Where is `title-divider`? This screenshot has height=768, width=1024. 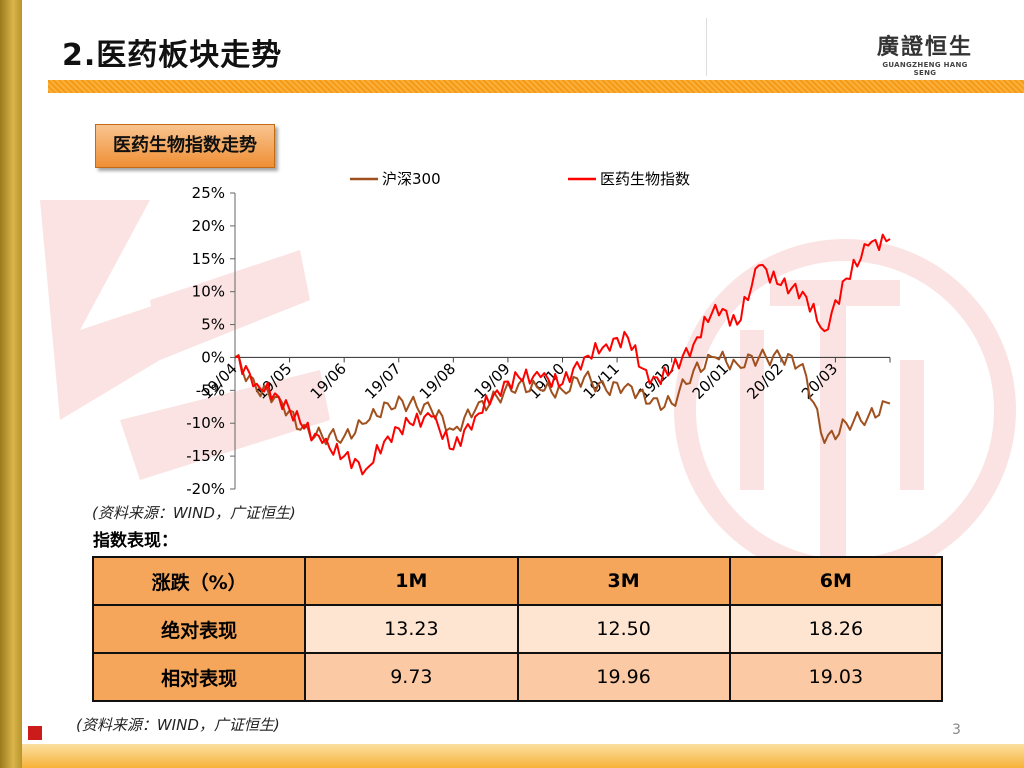
title-divider is located at coordinates (706, 47).